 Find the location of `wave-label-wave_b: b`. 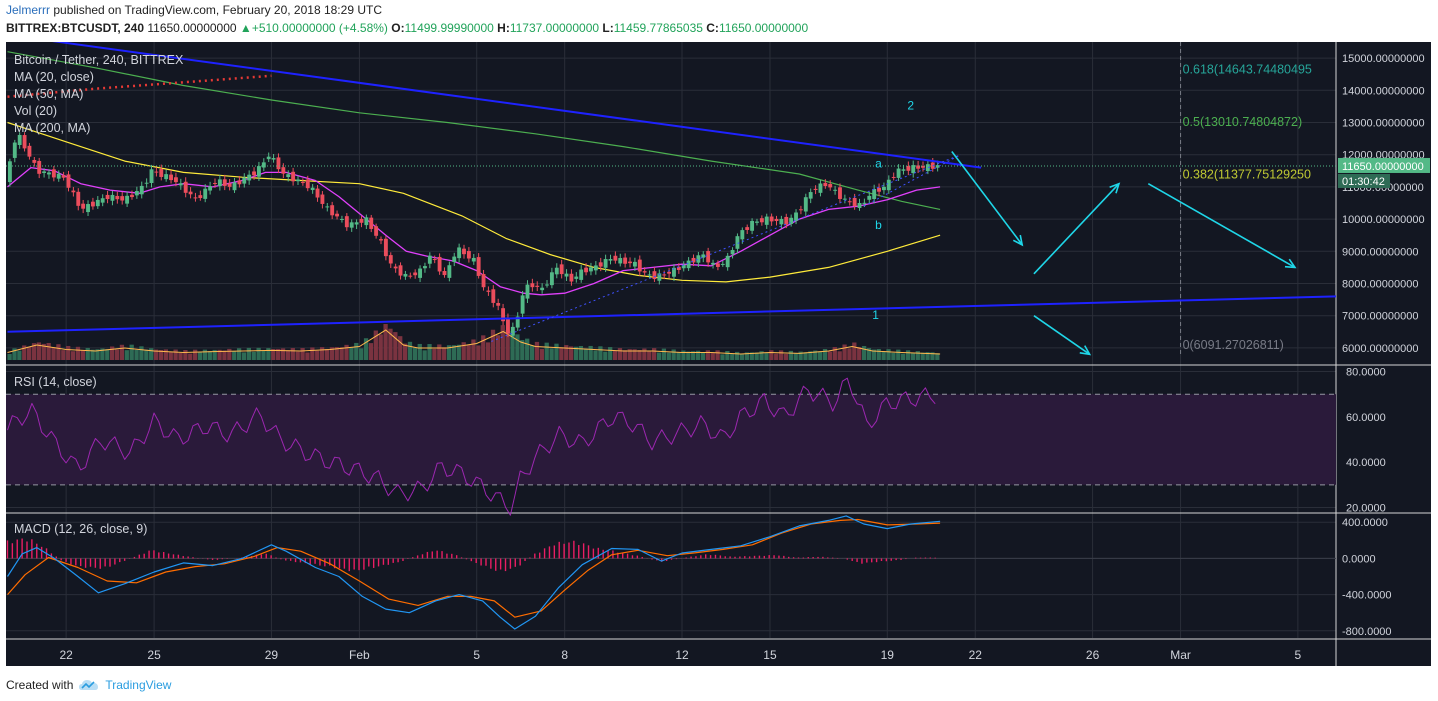

wave-label-wave_b: b is located at coordinates (878, 225).